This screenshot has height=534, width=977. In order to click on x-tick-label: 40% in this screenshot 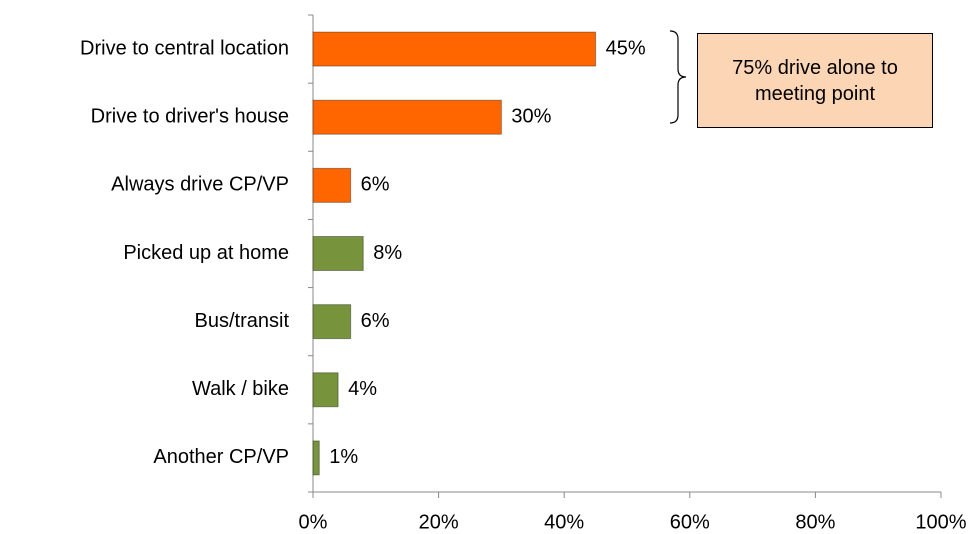, I will do `click(564, 522)`.